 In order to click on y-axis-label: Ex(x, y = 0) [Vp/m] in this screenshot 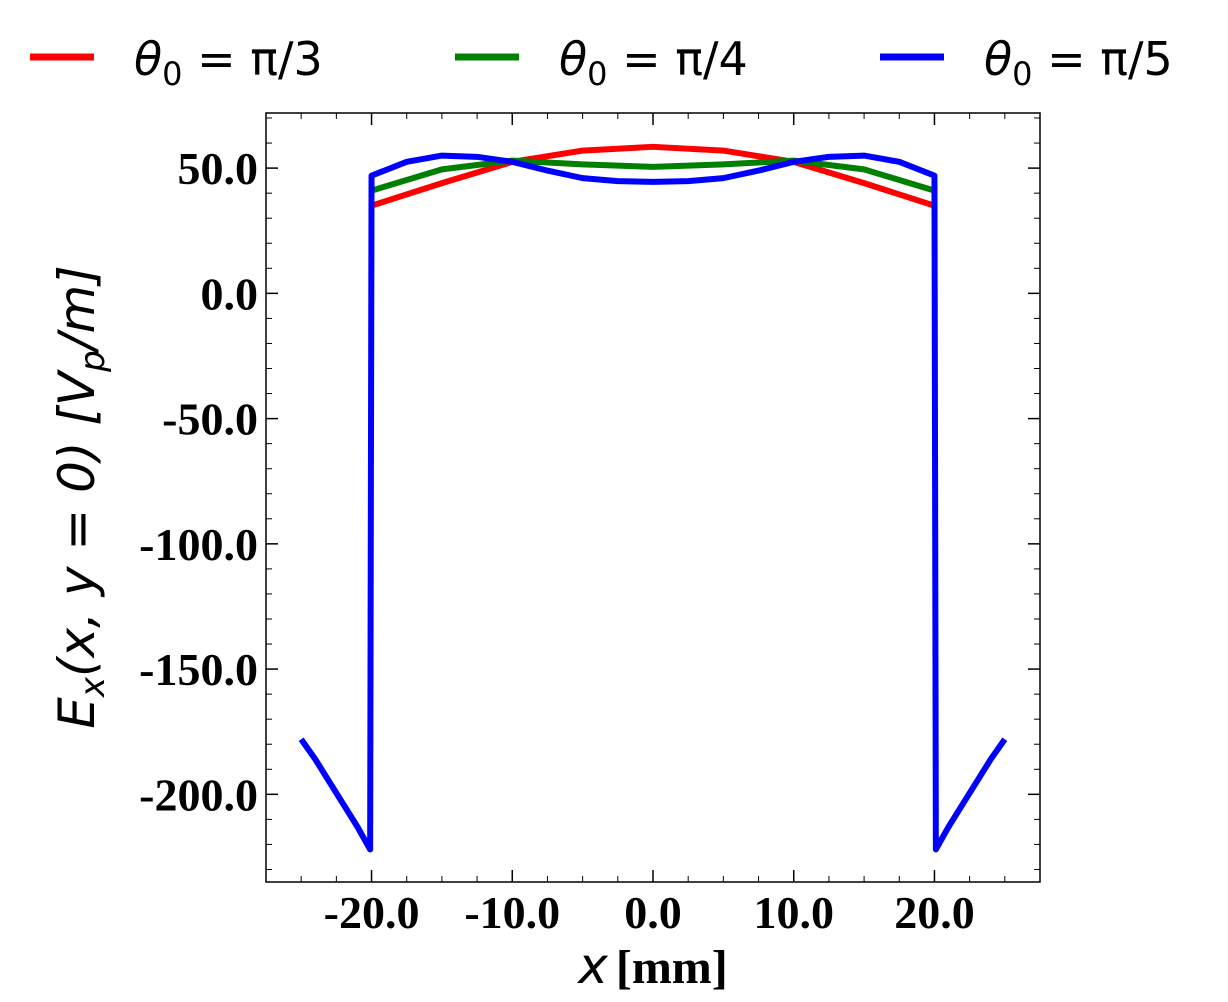, I will do `click(80, 496)`.